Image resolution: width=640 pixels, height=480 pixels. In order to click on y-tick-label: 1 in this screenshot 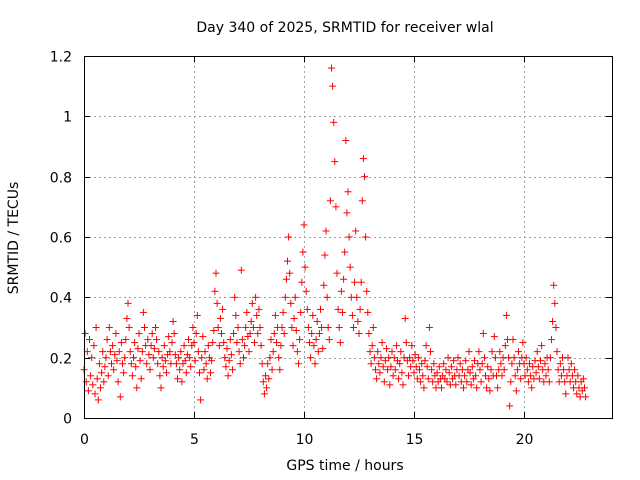, I will do `click(67, 118)`.